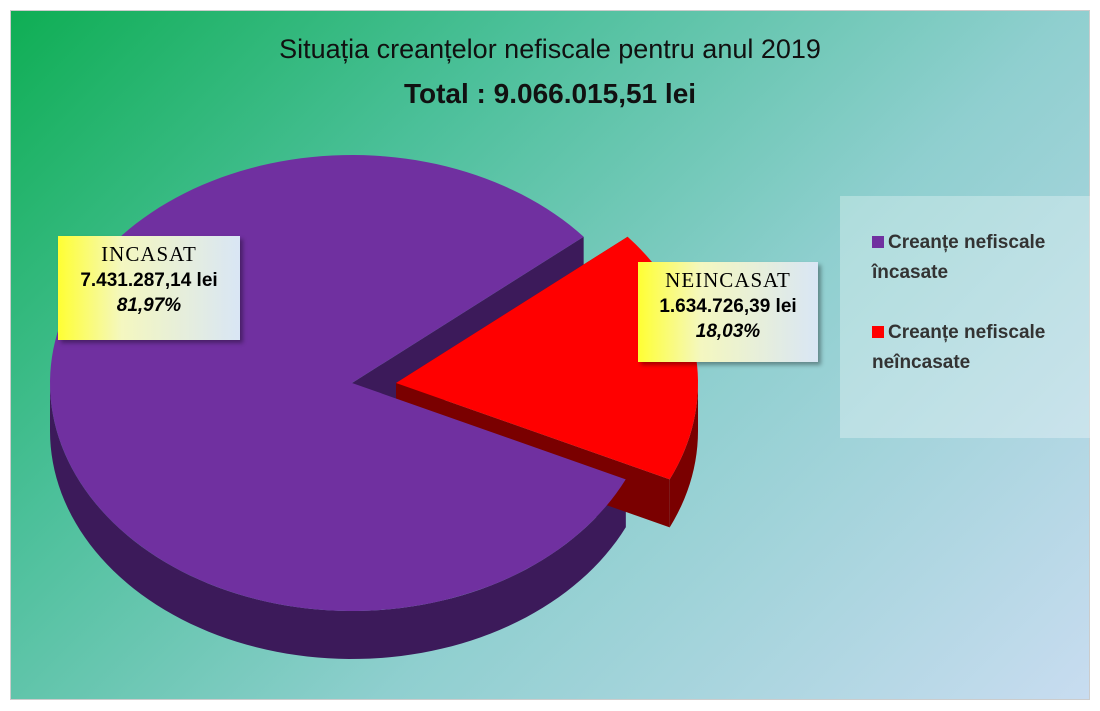 Image resolution: width=1100 pixels, height=711 pixels. Describe the element at coordinates (683, 455) in the screenshot. I see `slice-side` at that location.